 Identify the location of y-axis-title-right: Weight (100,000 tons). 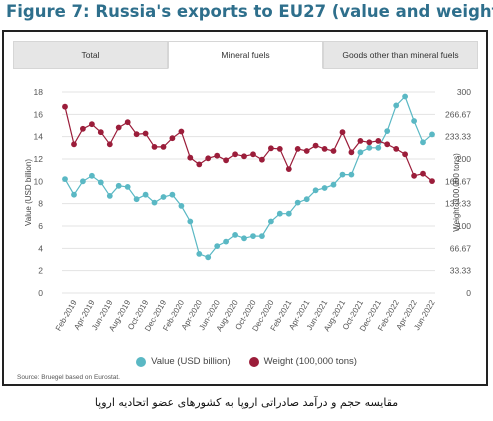
(456, 192).